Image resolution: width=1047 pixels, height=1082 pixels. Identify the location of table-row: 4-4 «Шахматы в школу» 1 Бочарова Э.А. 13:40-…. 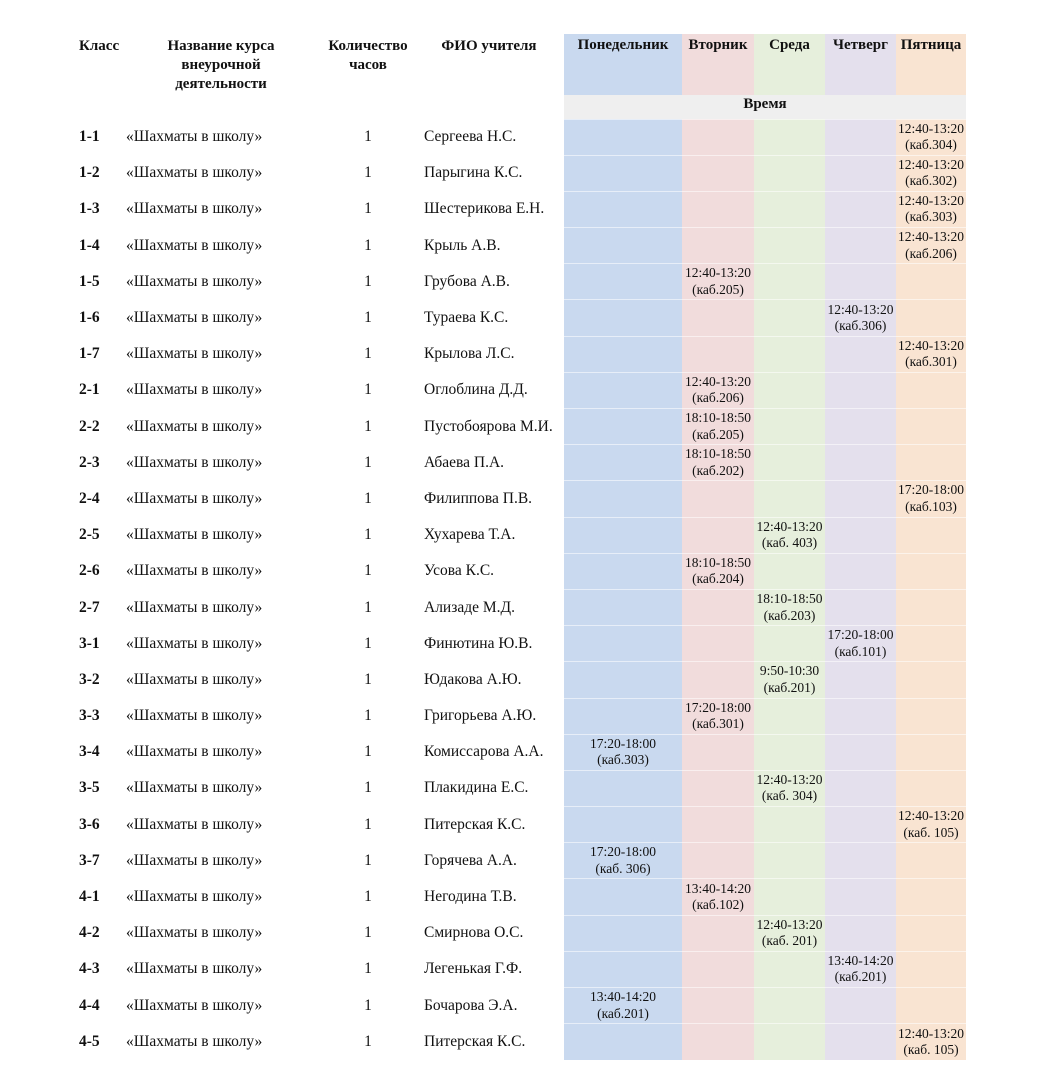
(519, 1005).